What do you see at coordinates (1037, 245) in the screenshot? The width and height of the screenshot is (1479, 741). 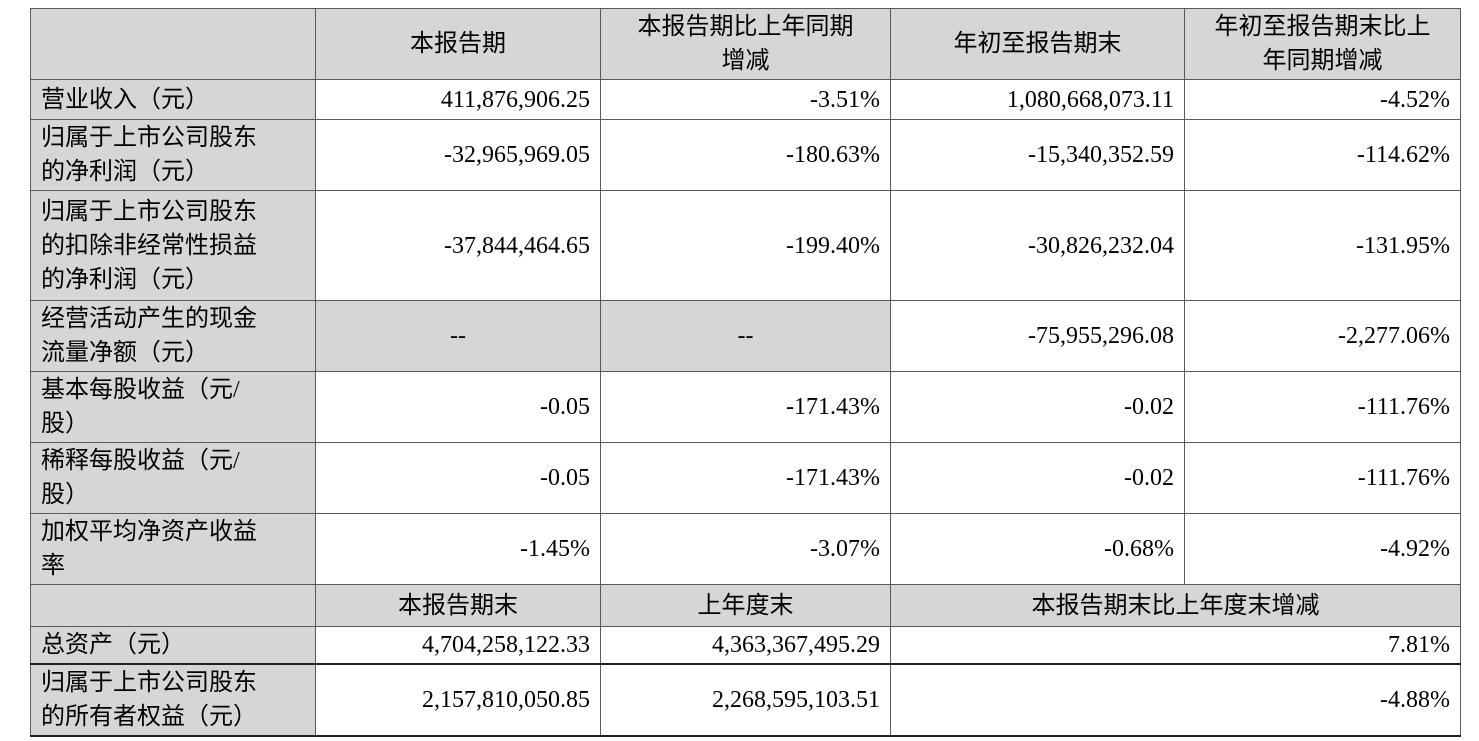 I see `cell-value: -30,826,232.04` at bounding box center [1037, 245].